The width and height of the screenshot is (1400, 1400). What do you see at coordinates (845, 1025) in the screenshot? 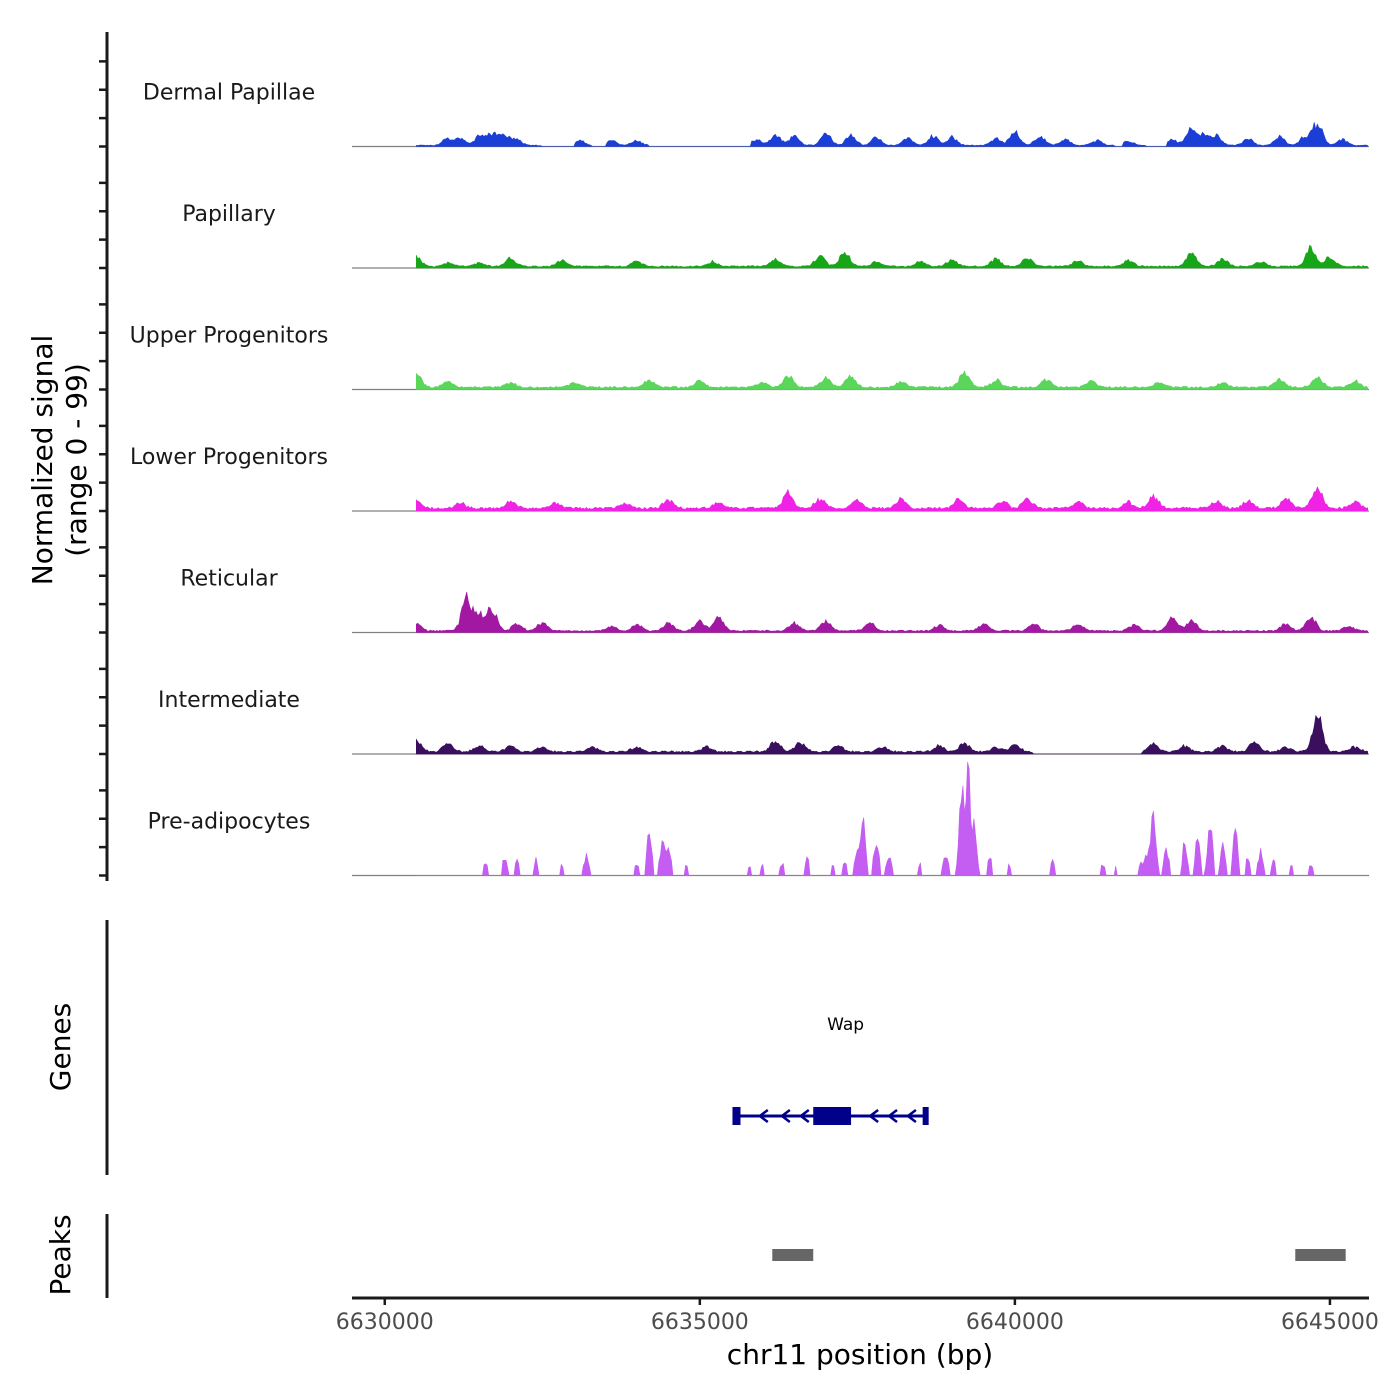
I see `gene-label: Wap` at bounding box center [845, 1025].